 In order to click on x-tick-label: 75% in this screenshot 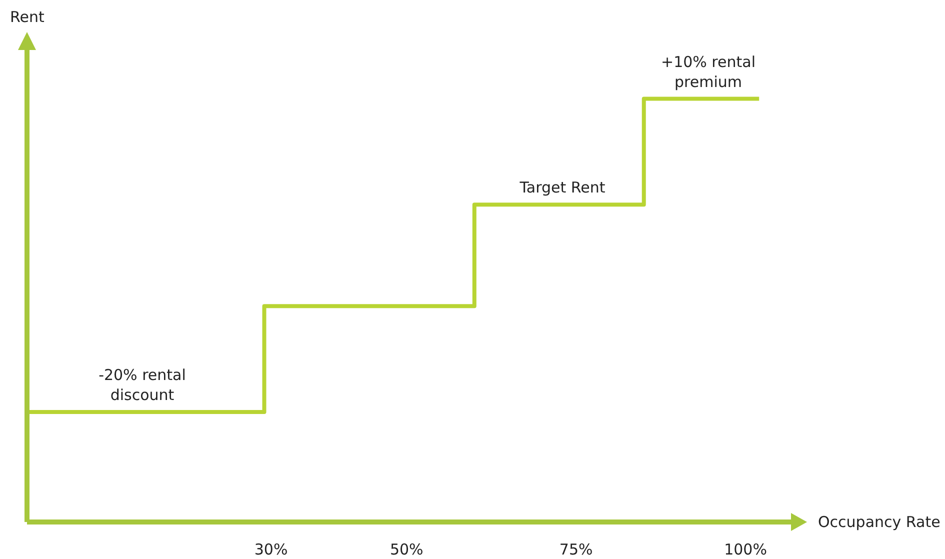, I will do `click(576, 549)`.